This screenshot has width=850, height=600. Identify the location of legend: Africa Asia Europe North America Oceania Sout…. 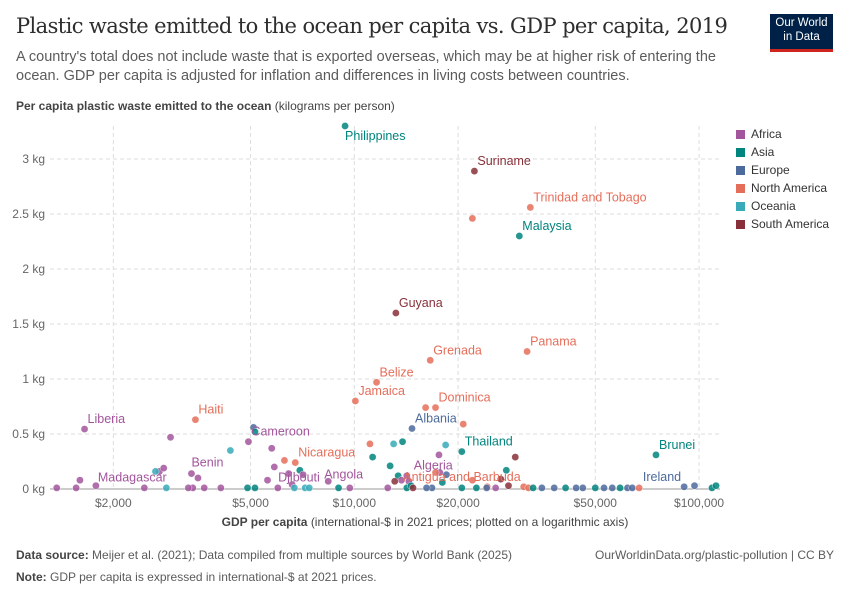
(782, 179).